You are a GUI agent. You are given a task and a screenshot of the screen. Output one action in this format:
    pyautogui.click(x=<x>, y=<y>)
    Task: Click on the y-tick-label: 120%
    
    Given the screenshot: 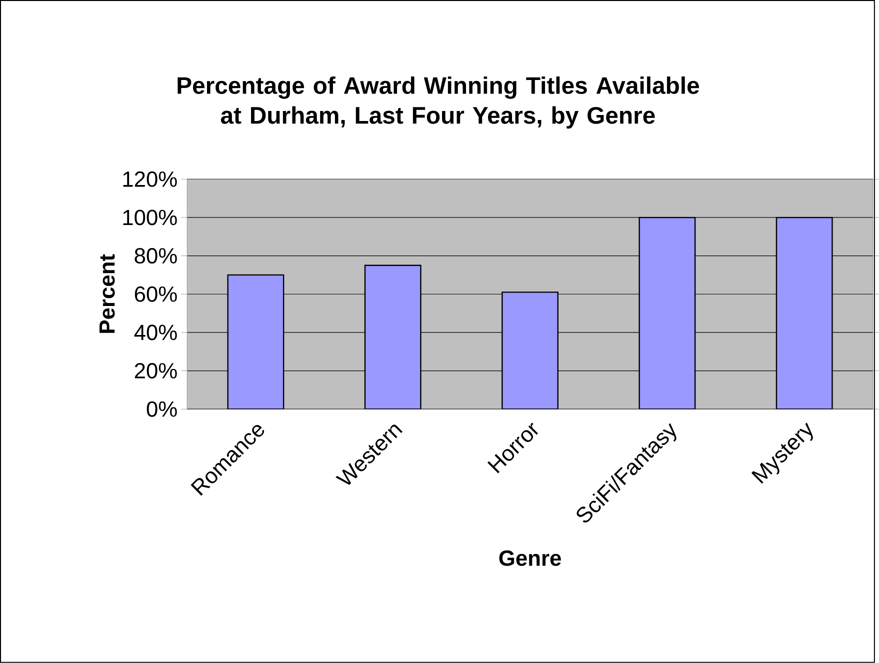 What is the action you would take?
    pyautogui.click(x=150, y=179)
    